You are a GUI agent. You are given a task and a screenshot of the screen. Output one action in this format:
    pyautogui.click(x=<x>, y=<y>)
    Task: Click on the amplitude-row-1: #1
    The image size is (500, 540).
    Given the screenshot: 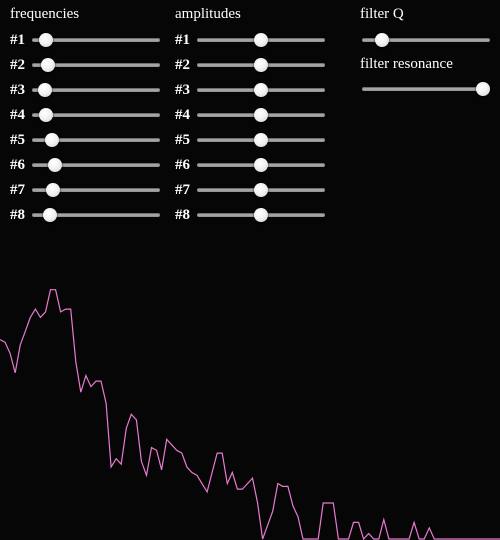 What is the action you would take?
    pyautogui.click(x=250, y=40)
    